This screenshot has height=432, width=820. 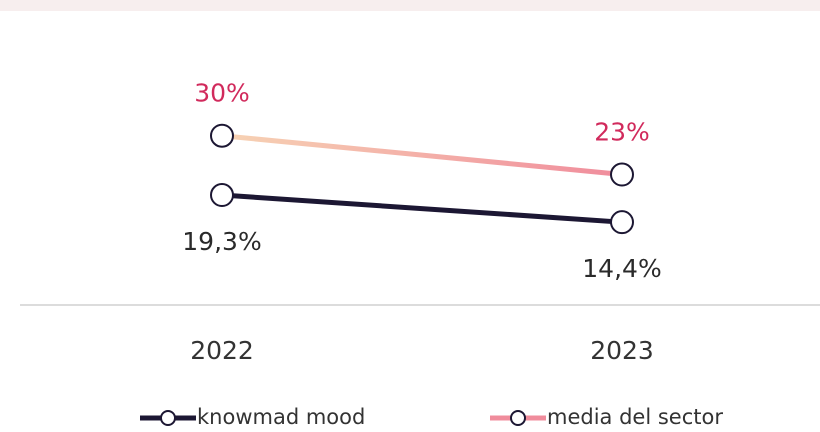 I want to click on value-label: 19,3%, so click(x=221, y=241).